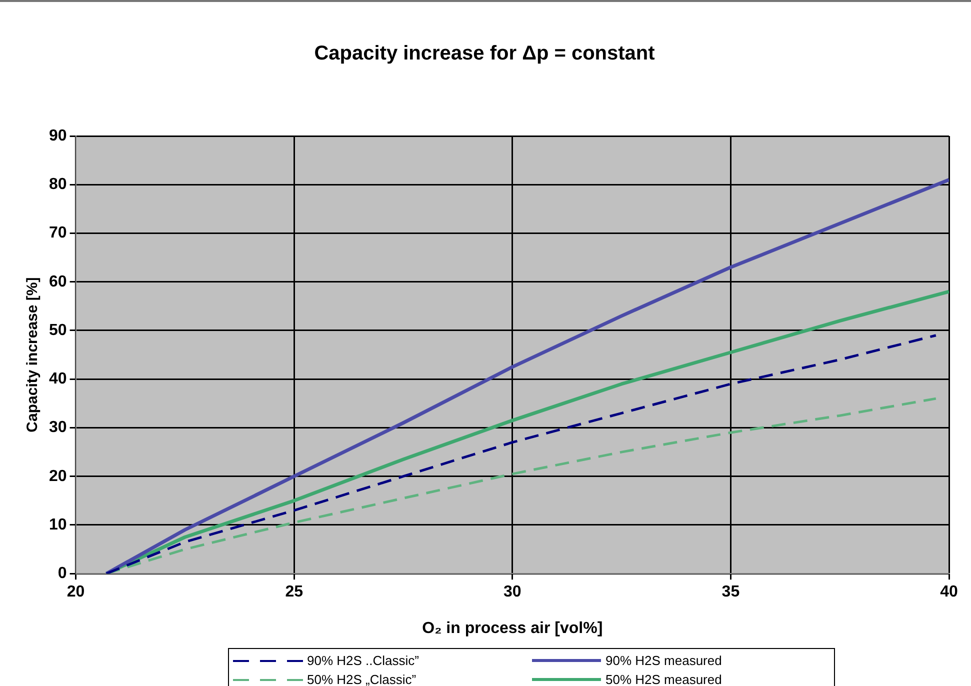  I want to click on legend-label: 50% H2S „Classic”, so click(361, 679).